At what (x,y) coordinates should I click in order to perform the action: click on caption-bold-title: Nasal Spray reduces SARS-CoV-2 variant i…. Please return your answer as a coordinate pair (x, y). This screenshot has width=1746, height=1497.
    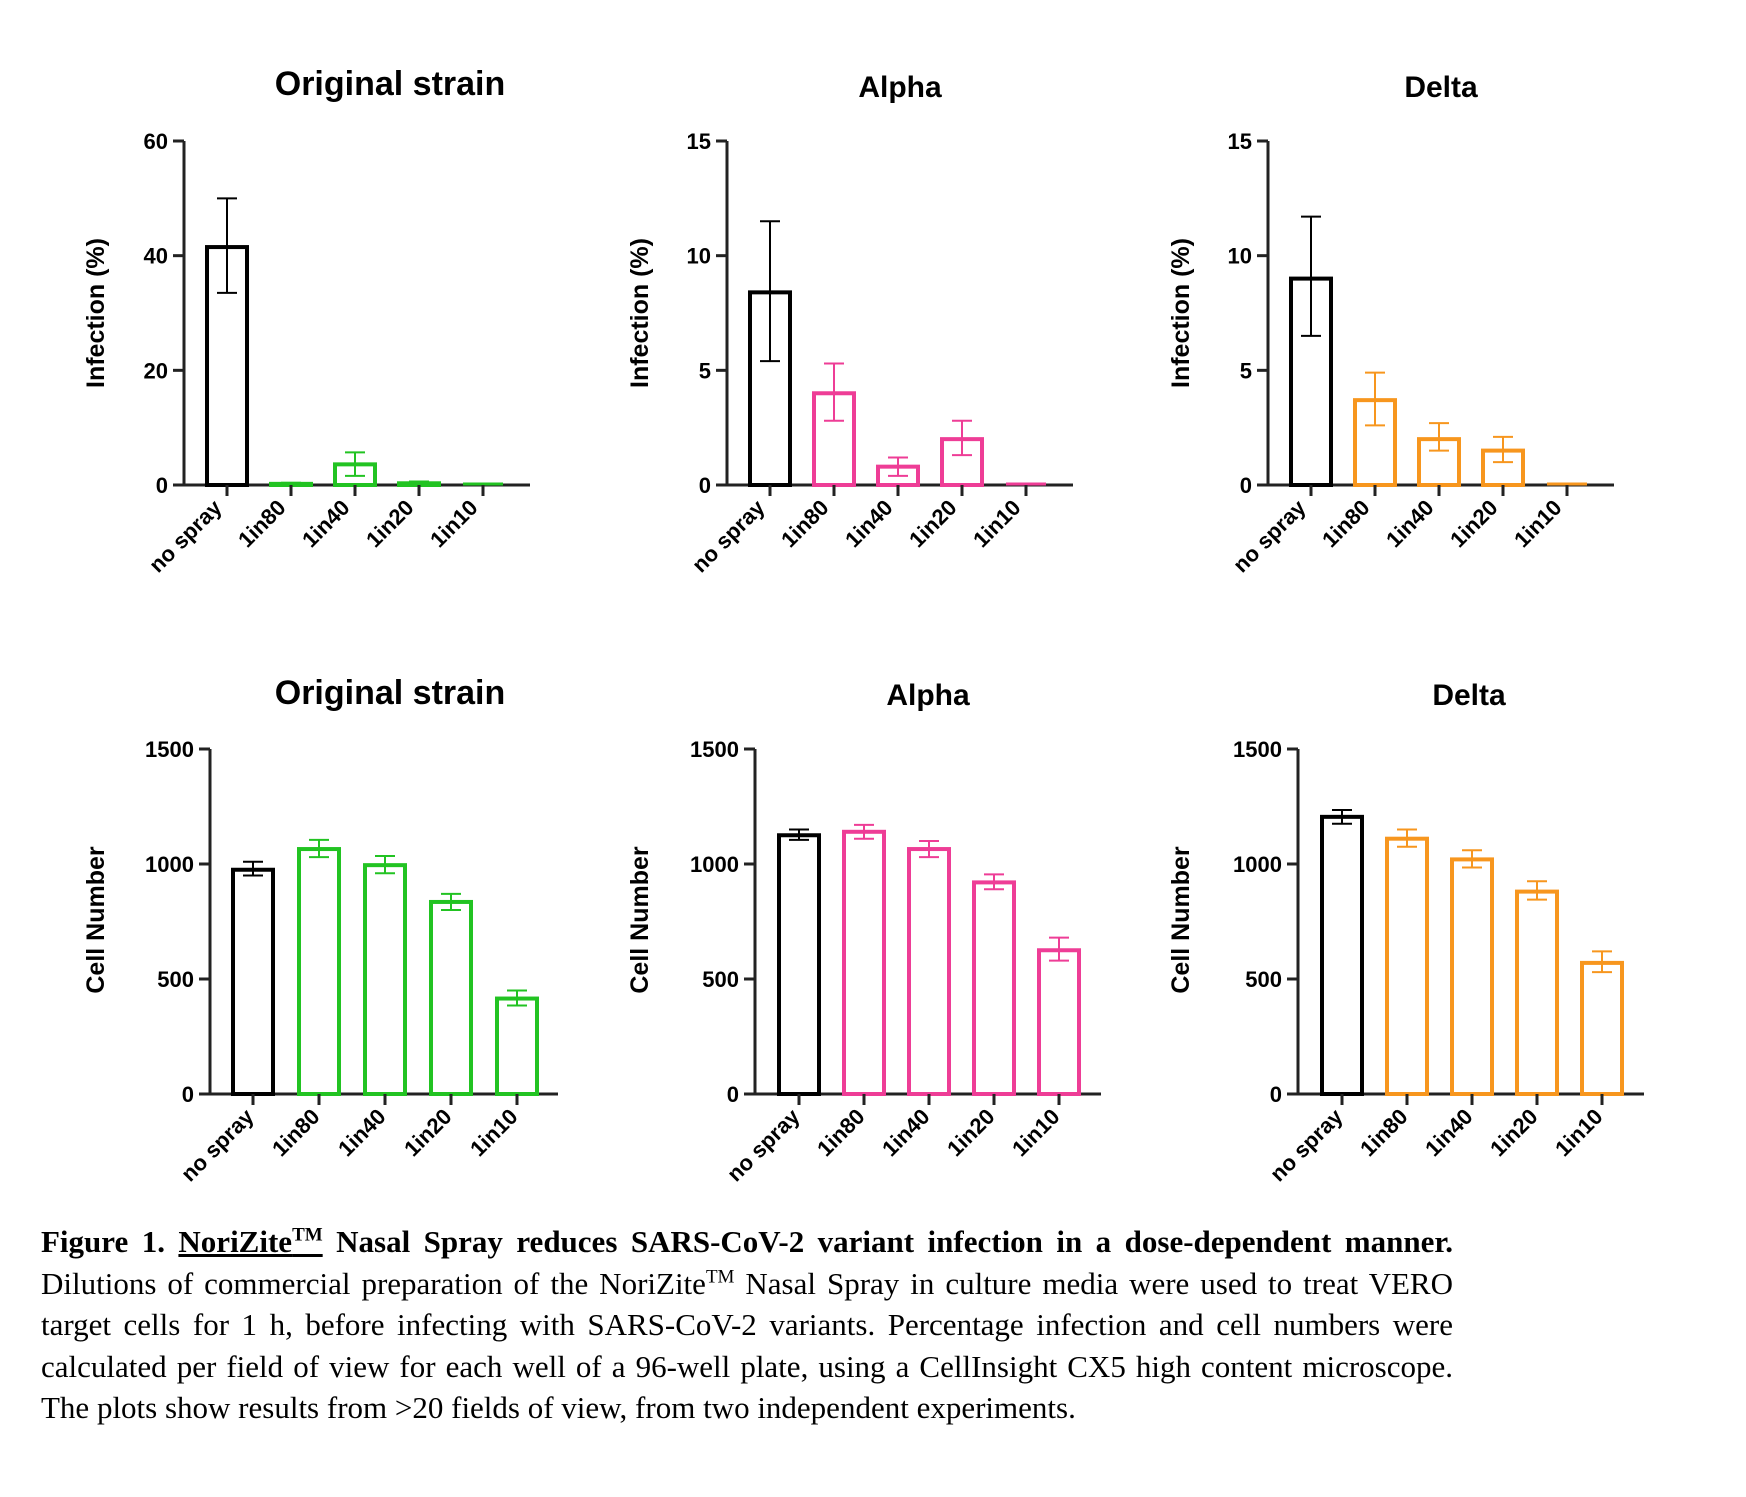
    Looking at the image, I should click on (895, 1241).